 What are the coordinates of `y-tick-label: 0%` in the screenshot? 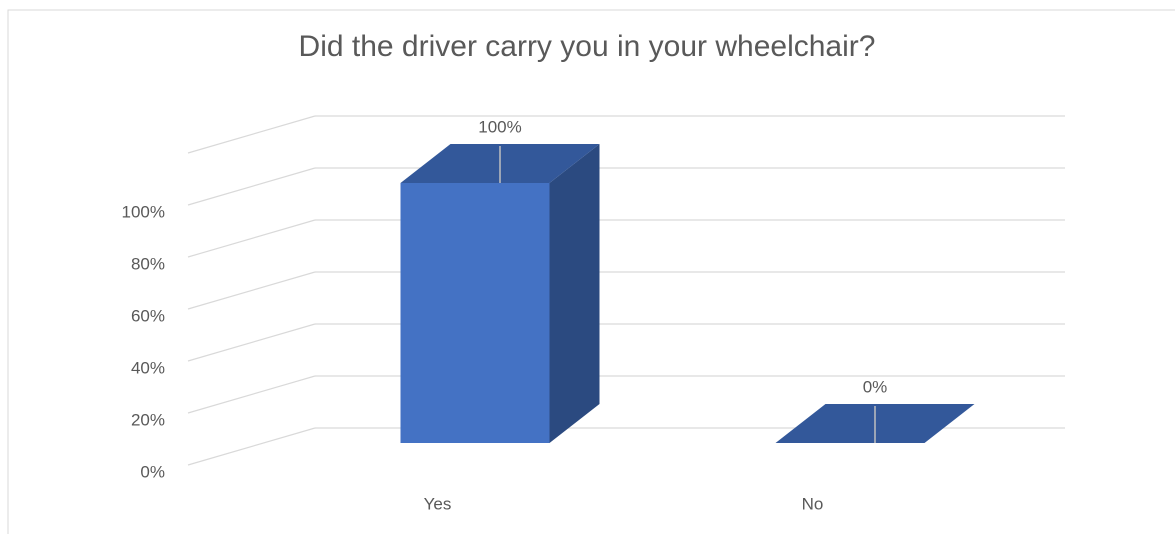 It's located at (152, 471).